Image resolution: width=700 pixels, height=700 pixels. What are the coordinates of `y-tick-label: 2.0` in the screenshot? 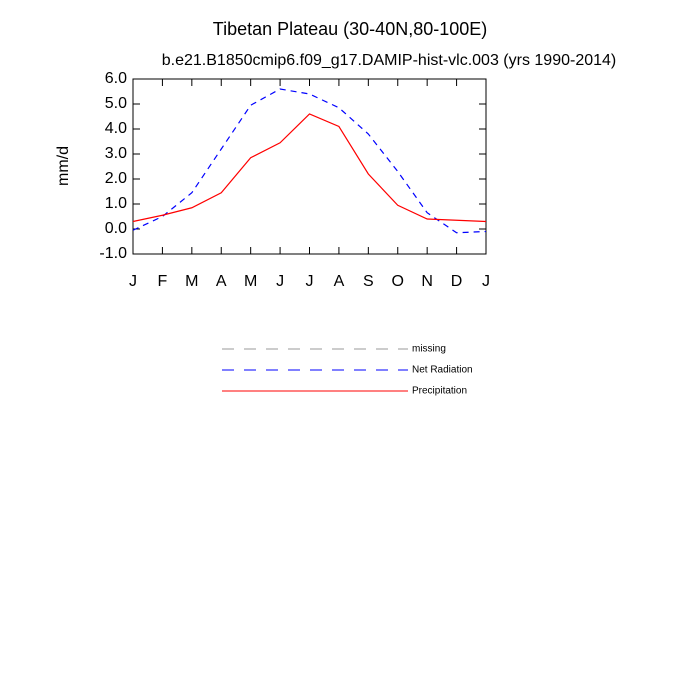 It's located at (116, 178).